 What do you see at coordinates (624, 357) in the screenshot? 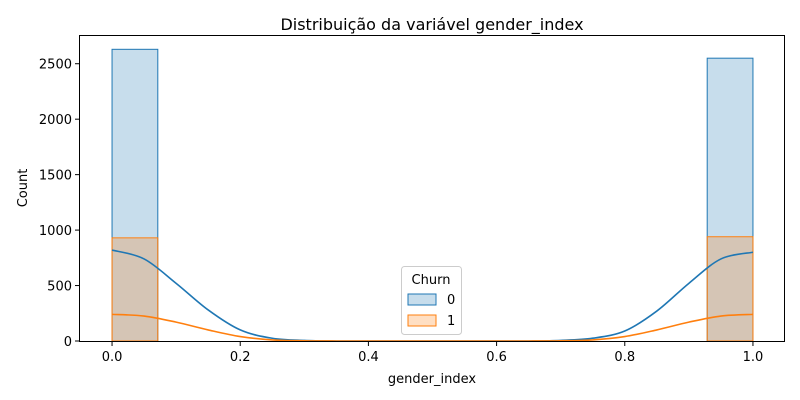
I see `x-tick-label: 0.8` at bounding box center [624, 357].